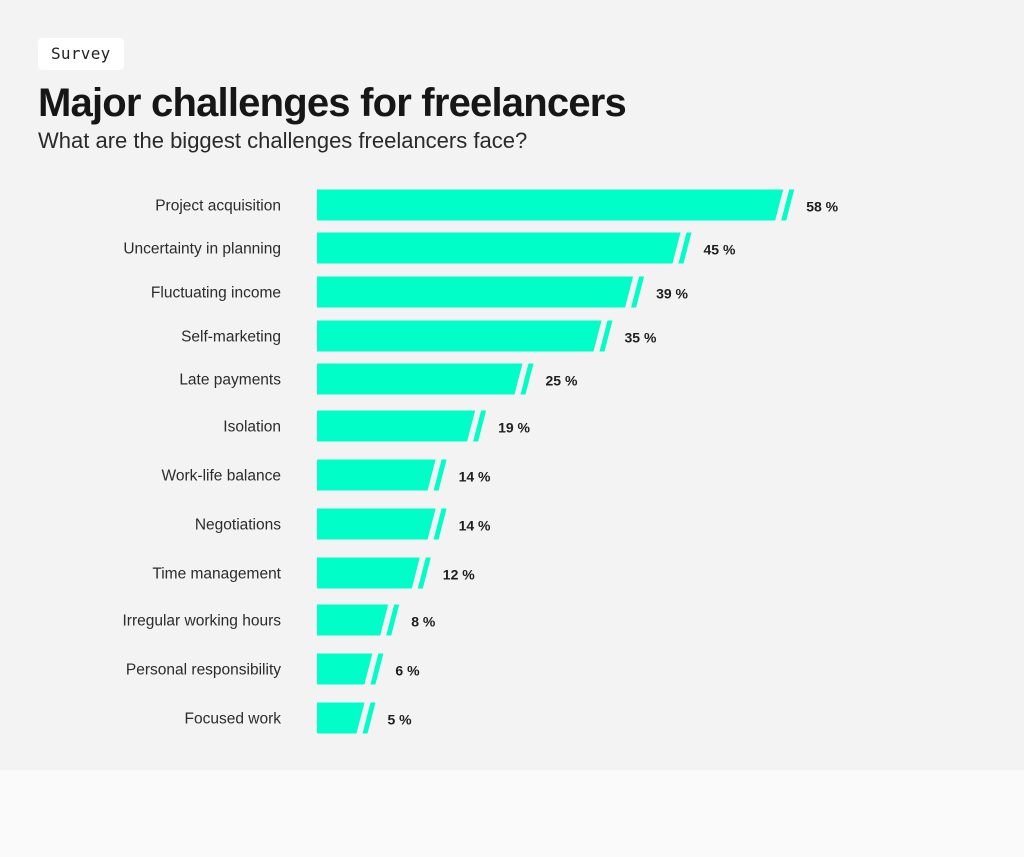  What do you see at coordinates (400, 720) in the screenshot?
I see `value-label: 5 %` at bounding box center [400, 720].